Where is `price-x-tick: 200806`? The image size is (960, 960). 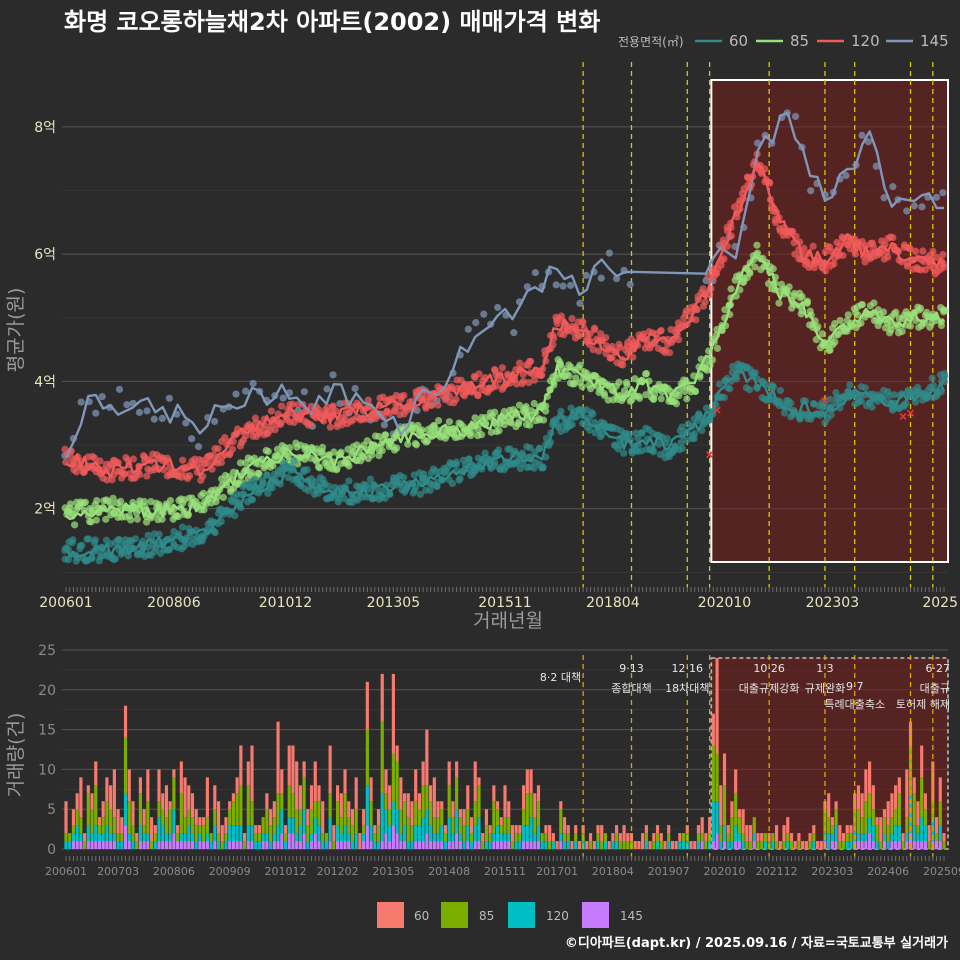 price-x-tick: 200806 is located at coordinates (174, 603).